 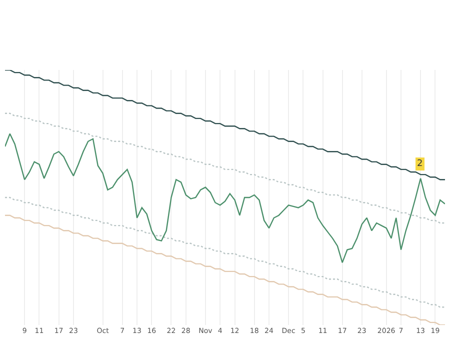 I want to click on annotation: 2, so click(x=420, y=164).